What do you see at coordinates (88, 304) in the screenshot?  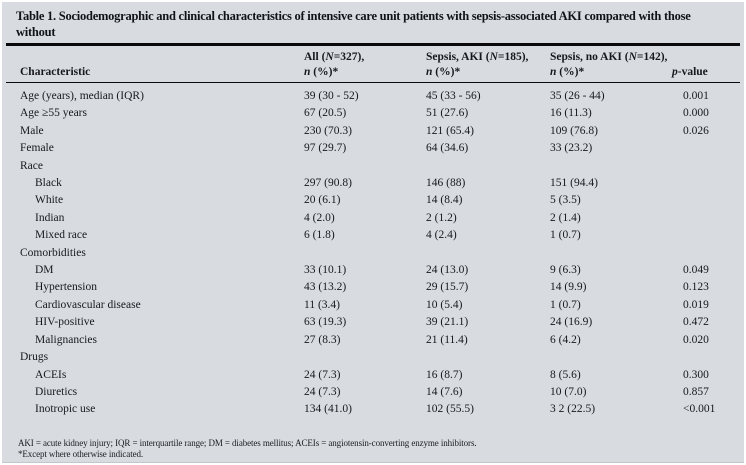 I see `row-label: Cardiovascular disease` at bounding box center [88, 304].